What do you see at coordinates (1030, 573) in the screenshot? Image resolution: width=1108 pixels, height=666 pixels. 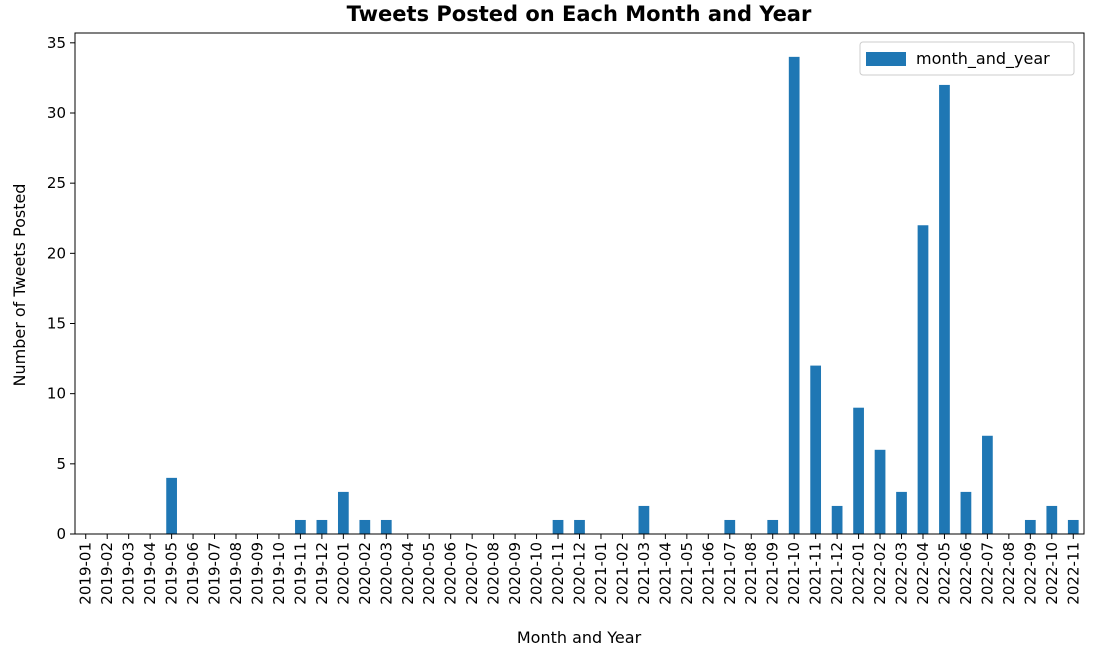 I see `x-tick-label: 2022-09` at bounding box center [1030, 573].